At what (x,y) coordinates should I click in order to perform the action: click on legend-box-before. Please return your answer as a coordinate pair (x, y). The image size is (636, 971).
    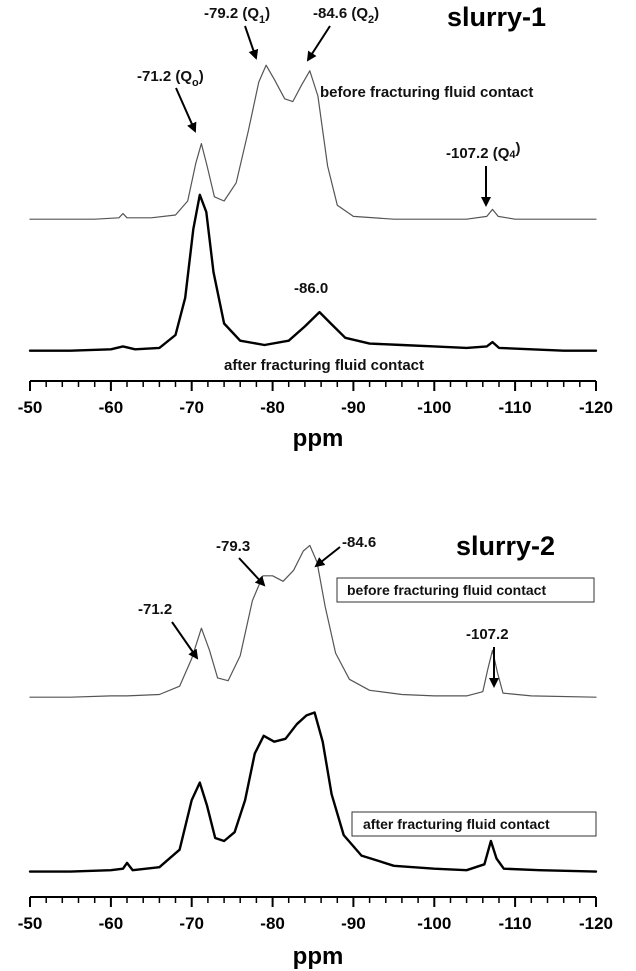
    Looking at the image, I should click on (465, 590).